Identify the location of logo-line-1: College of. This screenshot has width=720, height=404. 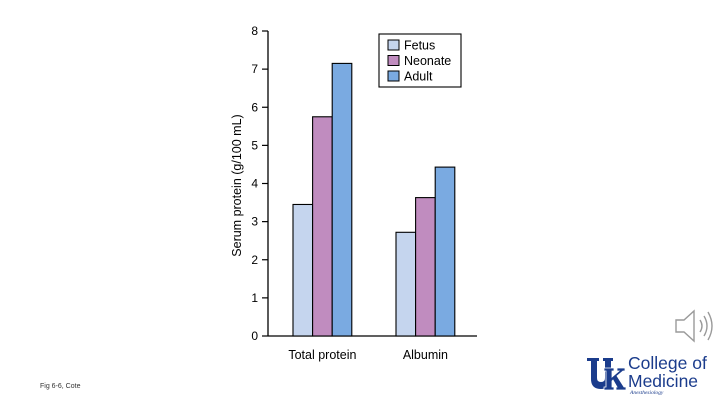
(667, 363).